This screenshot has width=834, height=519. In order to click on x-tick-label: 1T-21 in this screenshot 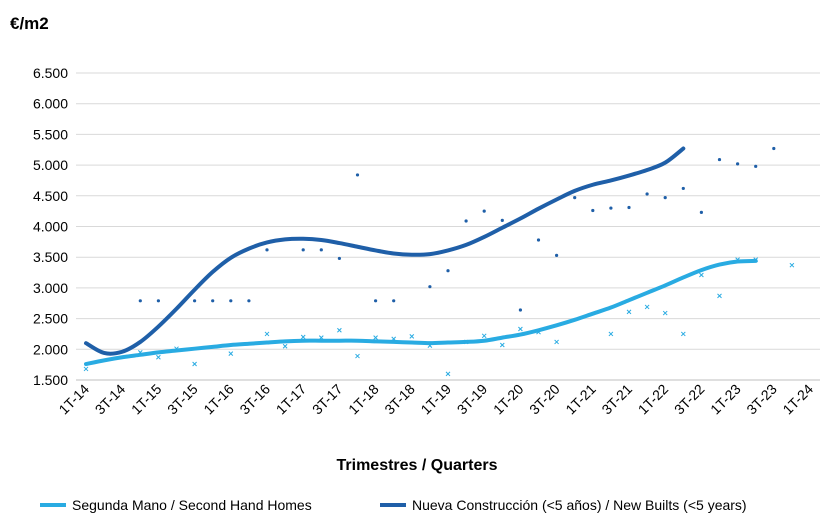, I will do `click(580, 399)`.